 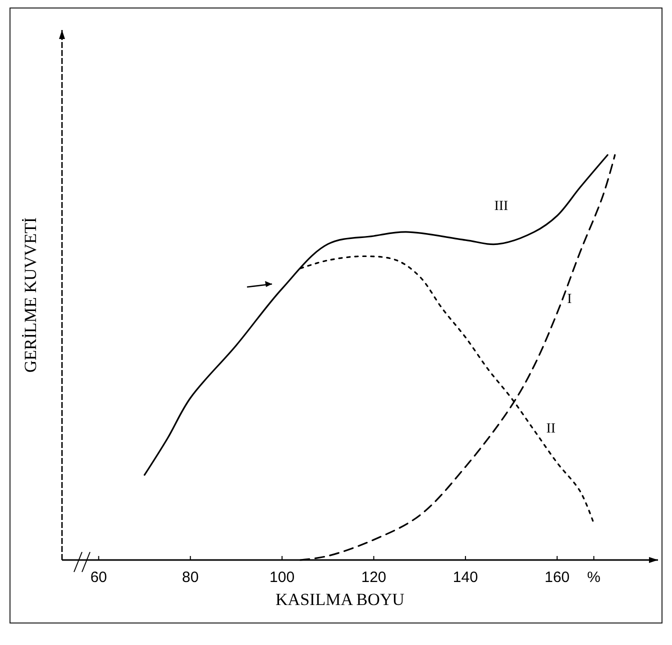 I want to click on series-label: I, so click(x=569, y=299).